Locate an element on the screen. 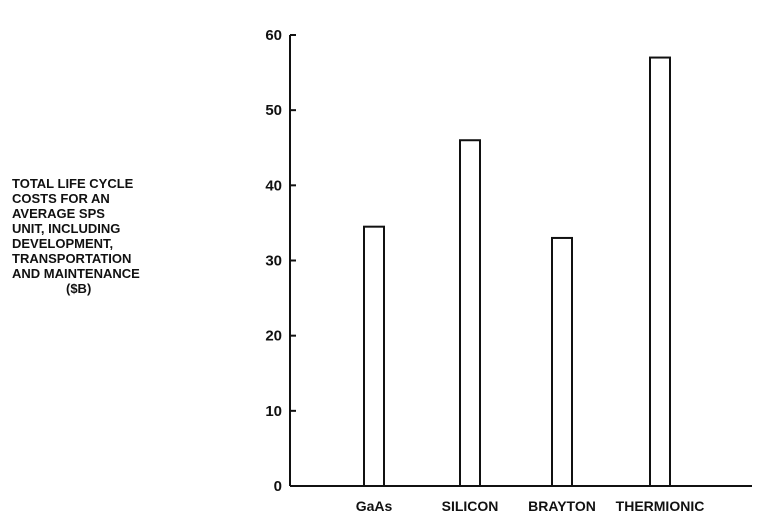 The image size is (774, 520). y-axis-label-line: COSTS FOR AN is located at coordinates (61, 198).